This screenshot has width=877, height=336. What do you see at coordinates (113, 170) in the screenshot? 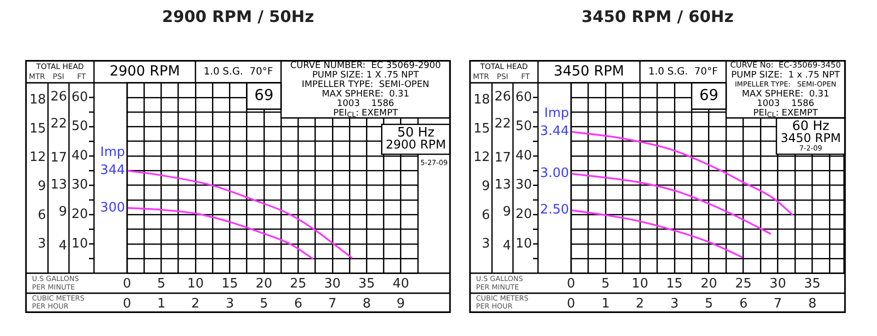
I see `series-label: 344` at bounding box center [113, 170].